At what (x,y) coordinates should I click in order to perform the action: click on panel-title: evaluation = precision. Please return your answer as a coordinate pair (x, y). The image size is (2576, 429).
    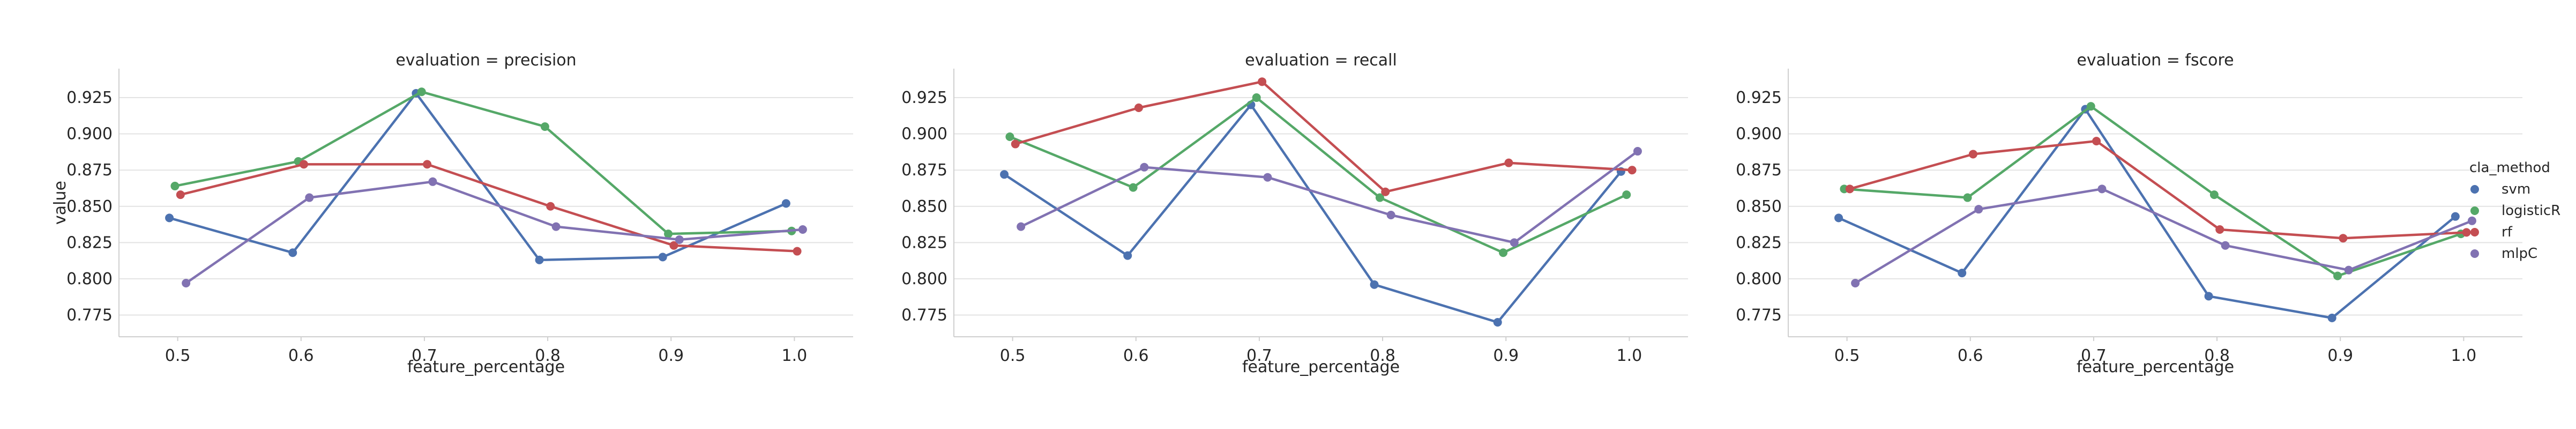
    Looking at the image, I should click on (485, 60).